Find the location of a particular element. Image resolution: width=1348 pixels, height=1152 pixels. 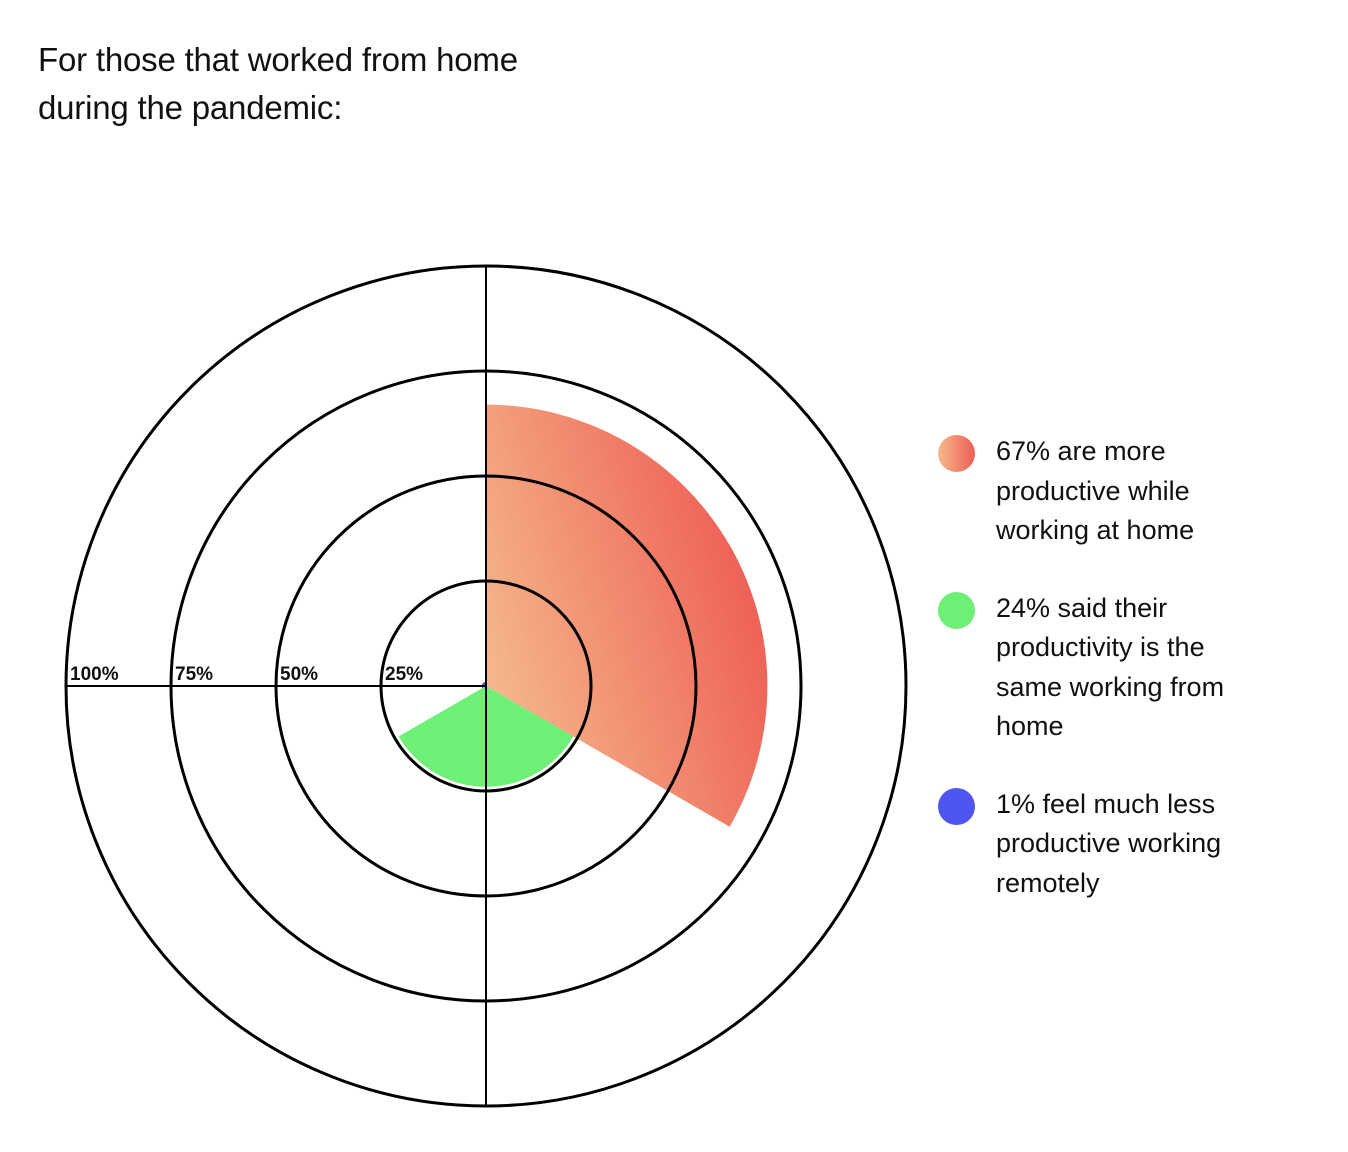

tick-label-1: 50% is located at coordinates (299, 674).